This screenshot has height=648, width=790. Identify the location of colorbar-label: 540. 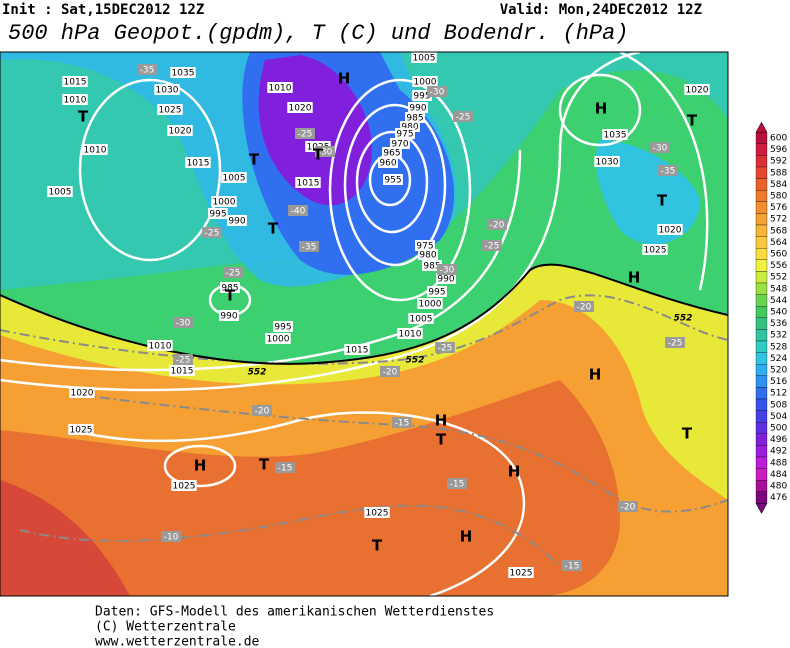
(778, 313).